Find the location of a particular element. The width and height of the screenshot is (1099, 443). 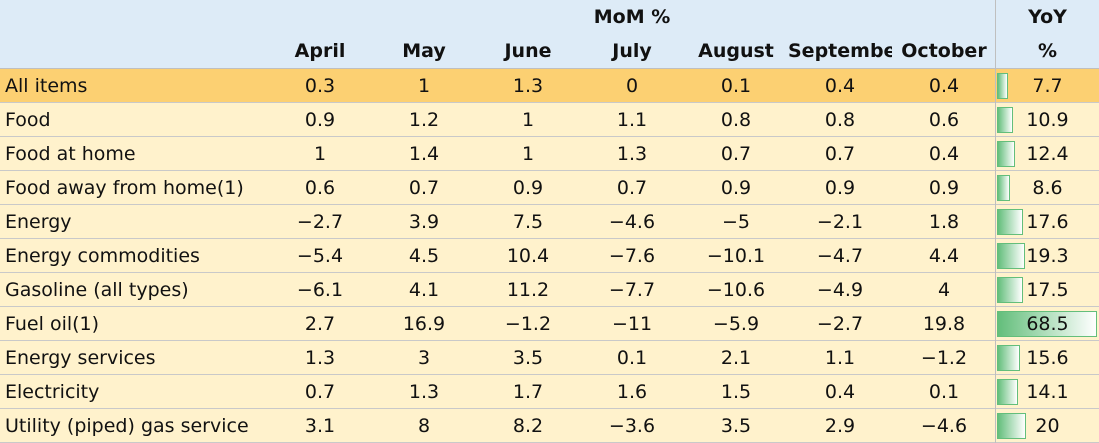

mom-value: 4.5 is located at coordinates (424, 256).